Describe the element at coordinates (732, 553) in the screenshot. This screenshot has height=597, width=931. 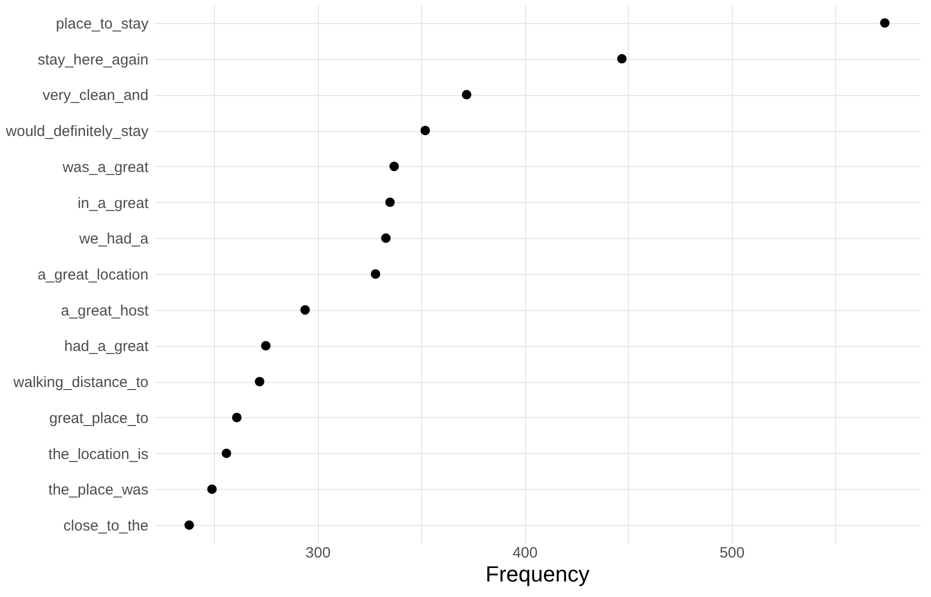
I see `x-tick-label: 500` at that location.